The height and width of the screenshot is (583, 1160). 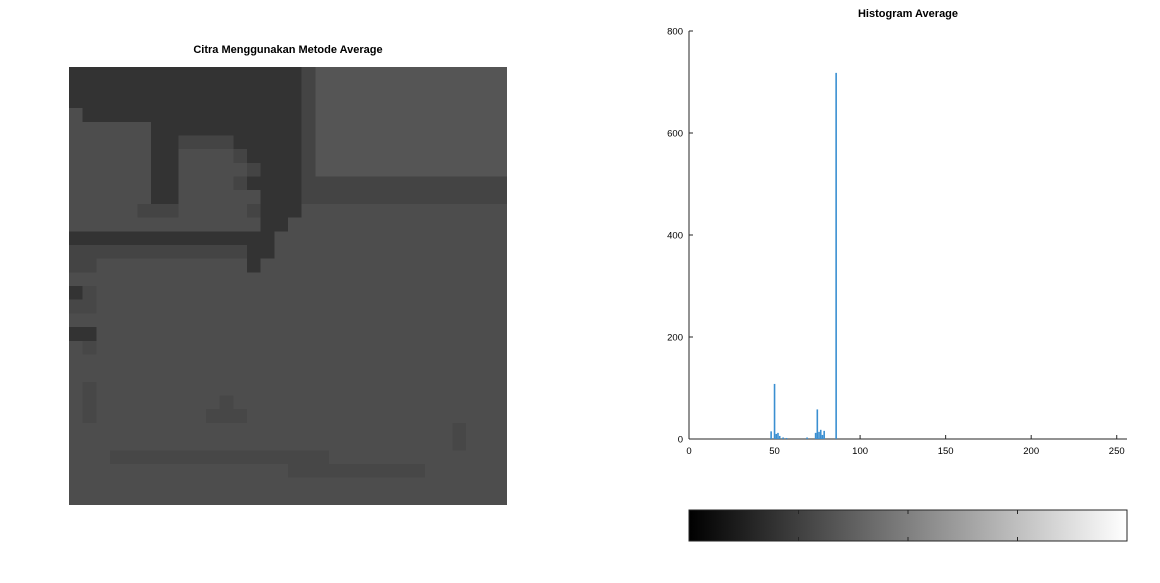 What do you see at coordinates (908, 525) in the screenshot?
I see `colorbar-gradient` at bounding box center [908, 525].